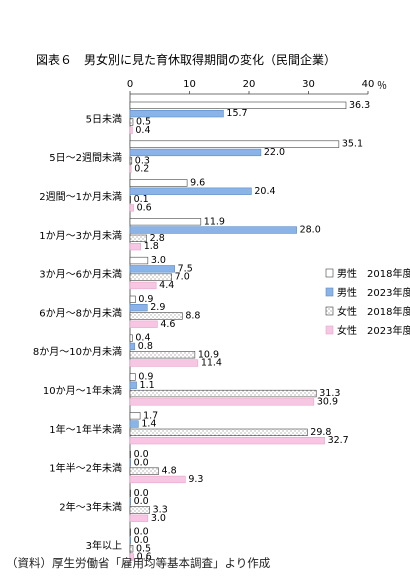 This screenshot has height=581, width=410. What do you see at coordinates (329, 393) in the screenshot?
I see `data-label: 31.3` at bounding box center [329, 393].